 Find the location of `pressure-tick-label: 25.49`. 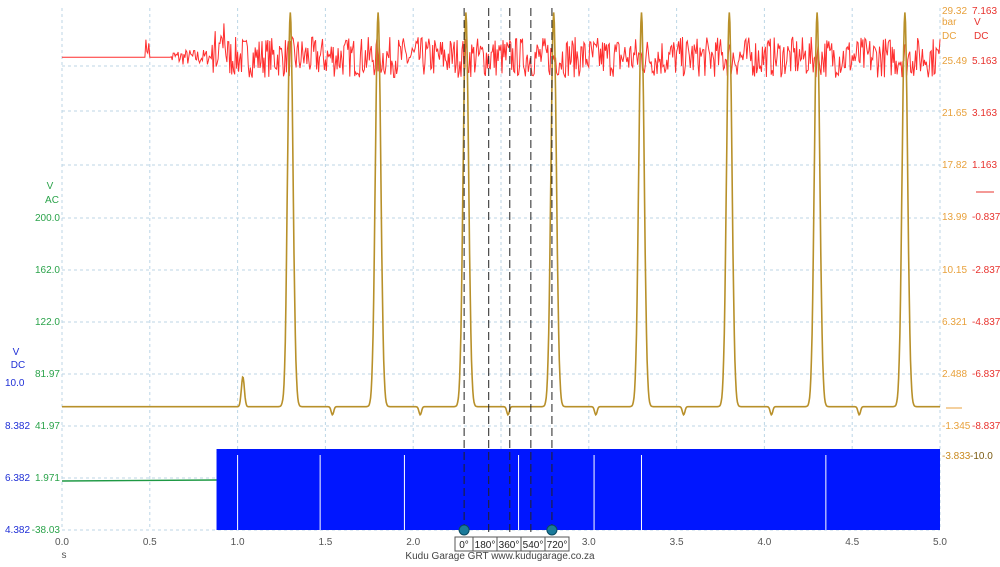

pressure-tick-label: 25.49 is located at coordinates (954, 61).